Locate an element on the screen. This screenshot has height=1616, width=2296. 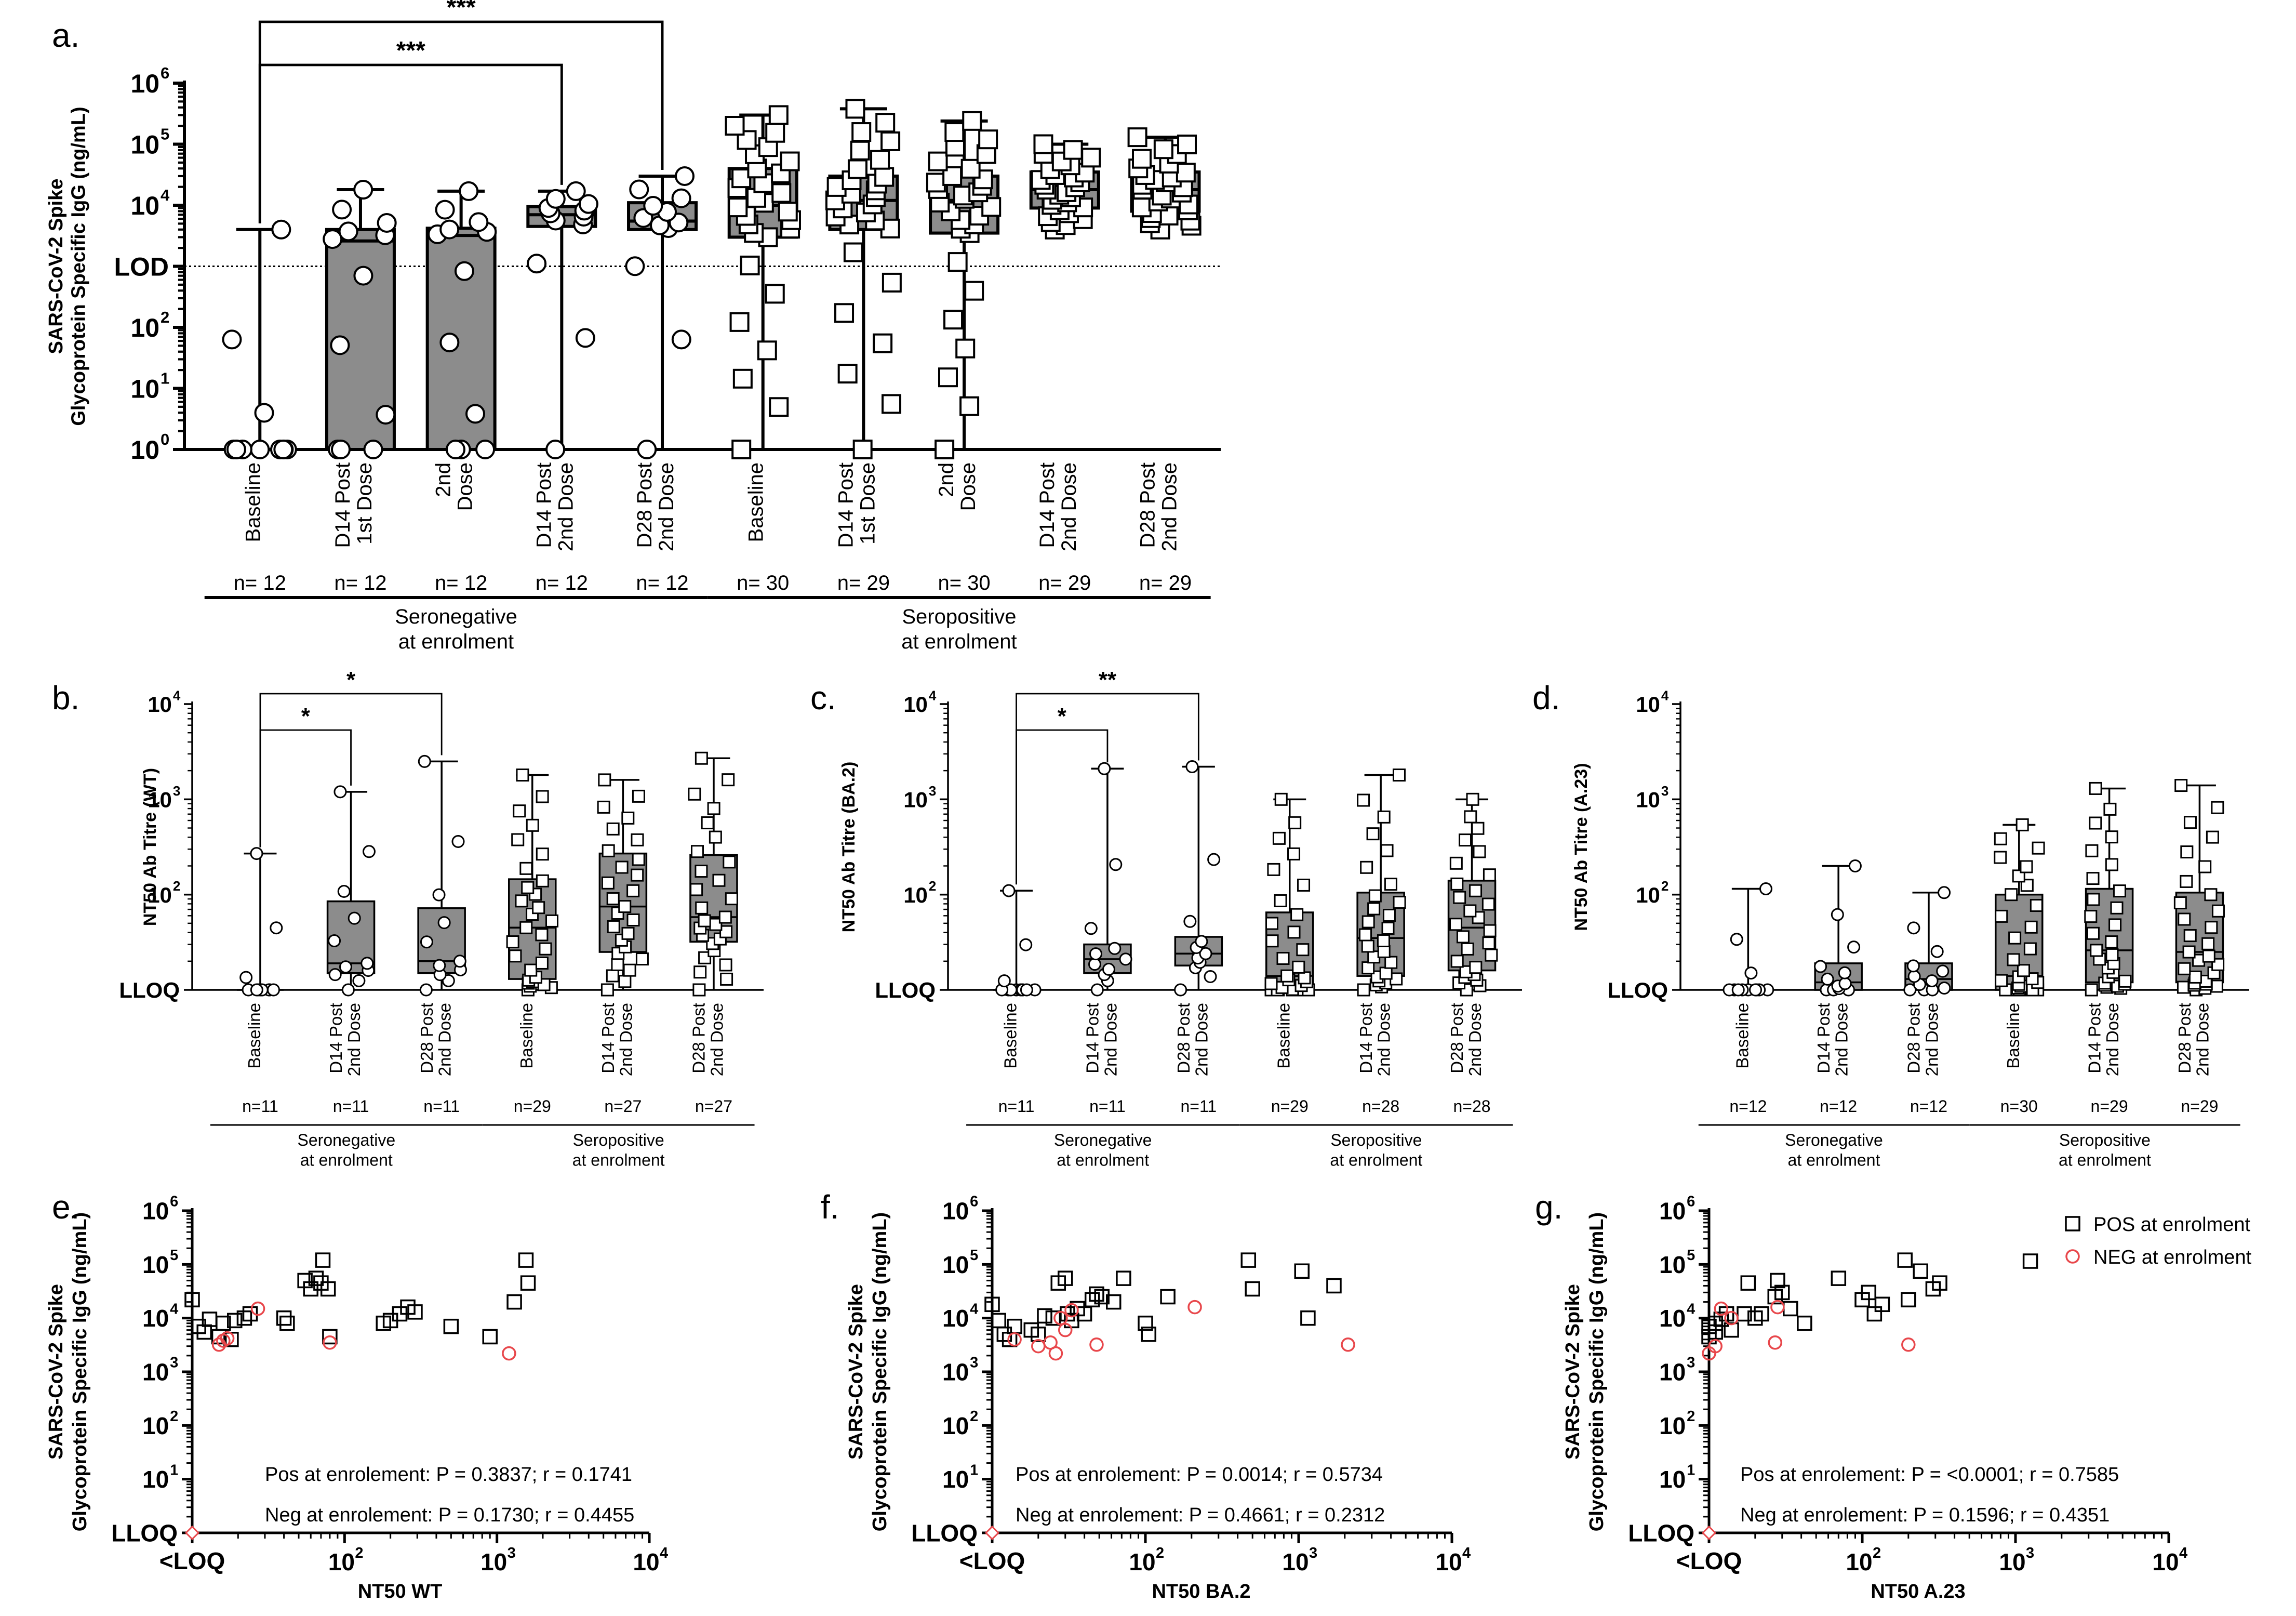
group-n-label: n= 29 is located at coordinates (1166, 583).